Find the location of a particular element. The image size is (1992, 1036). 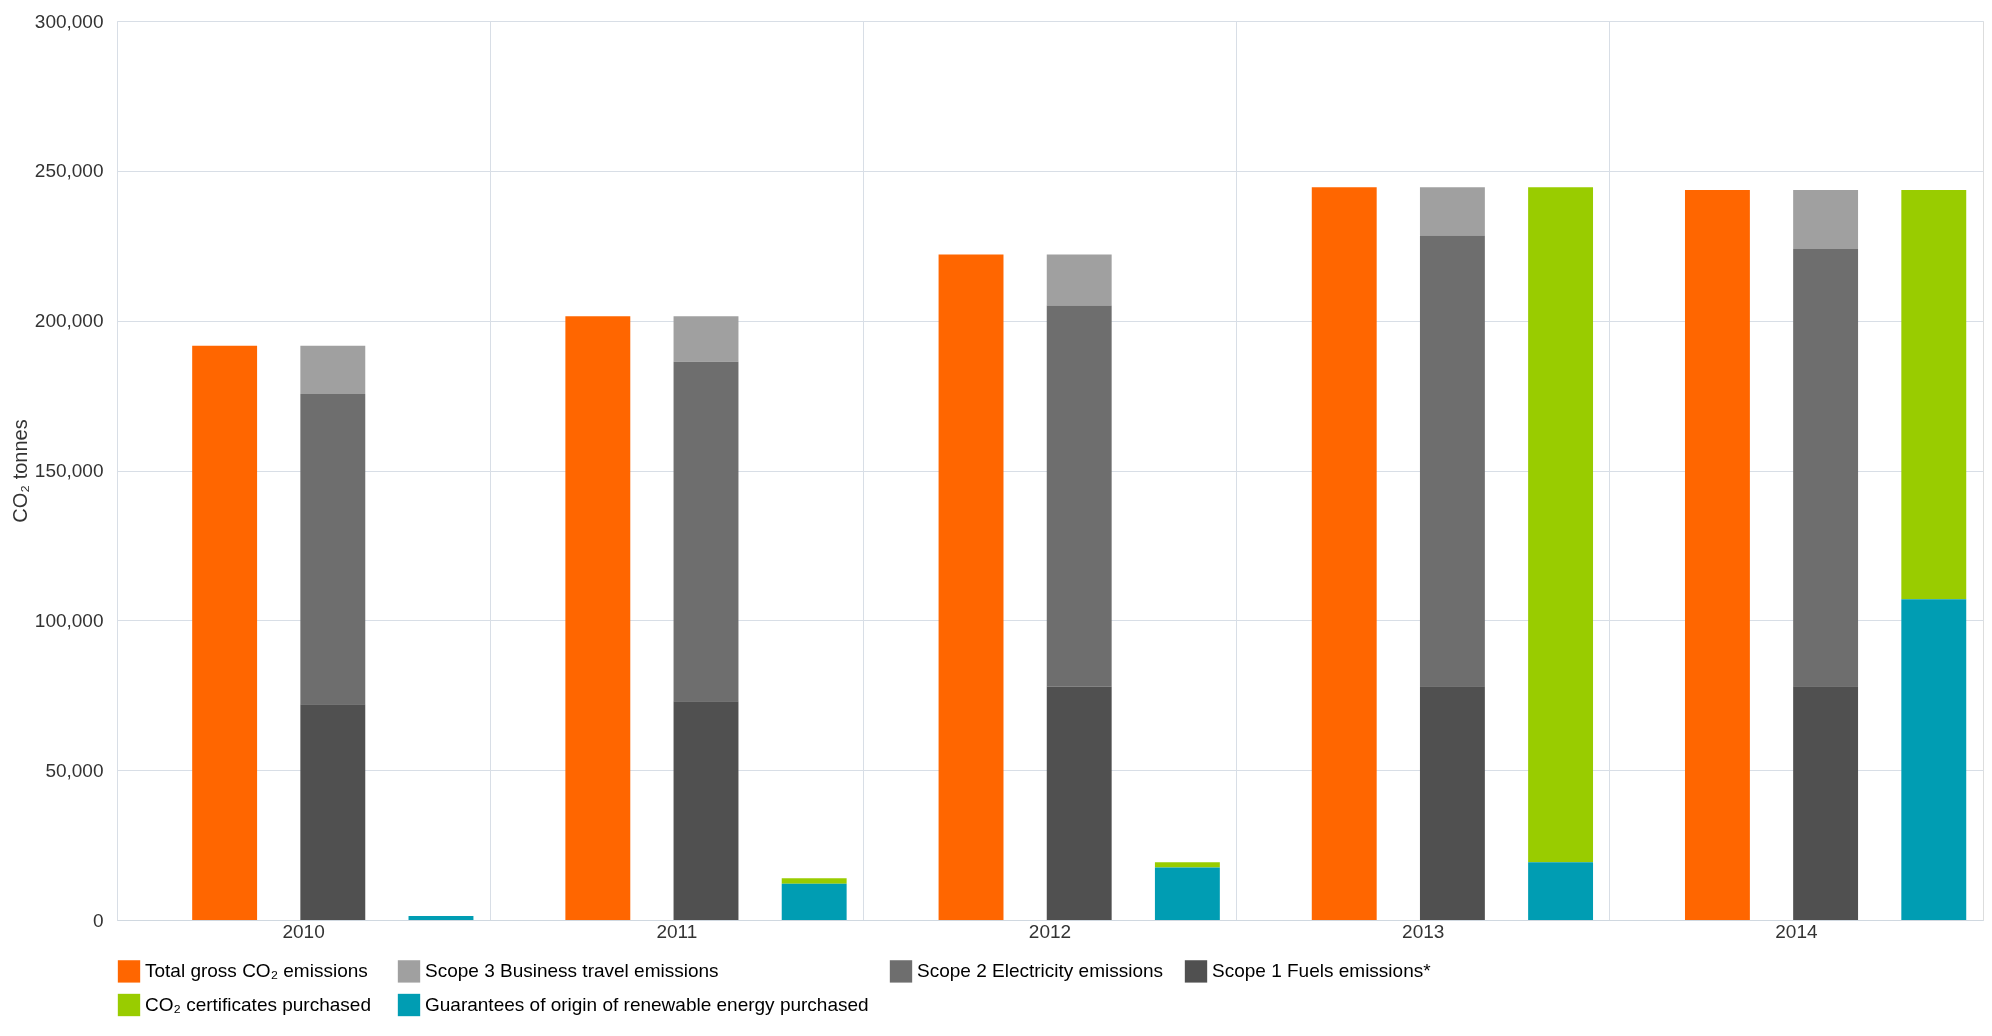

y-tick-label: 300,000 is located at coordinates (69, 21).